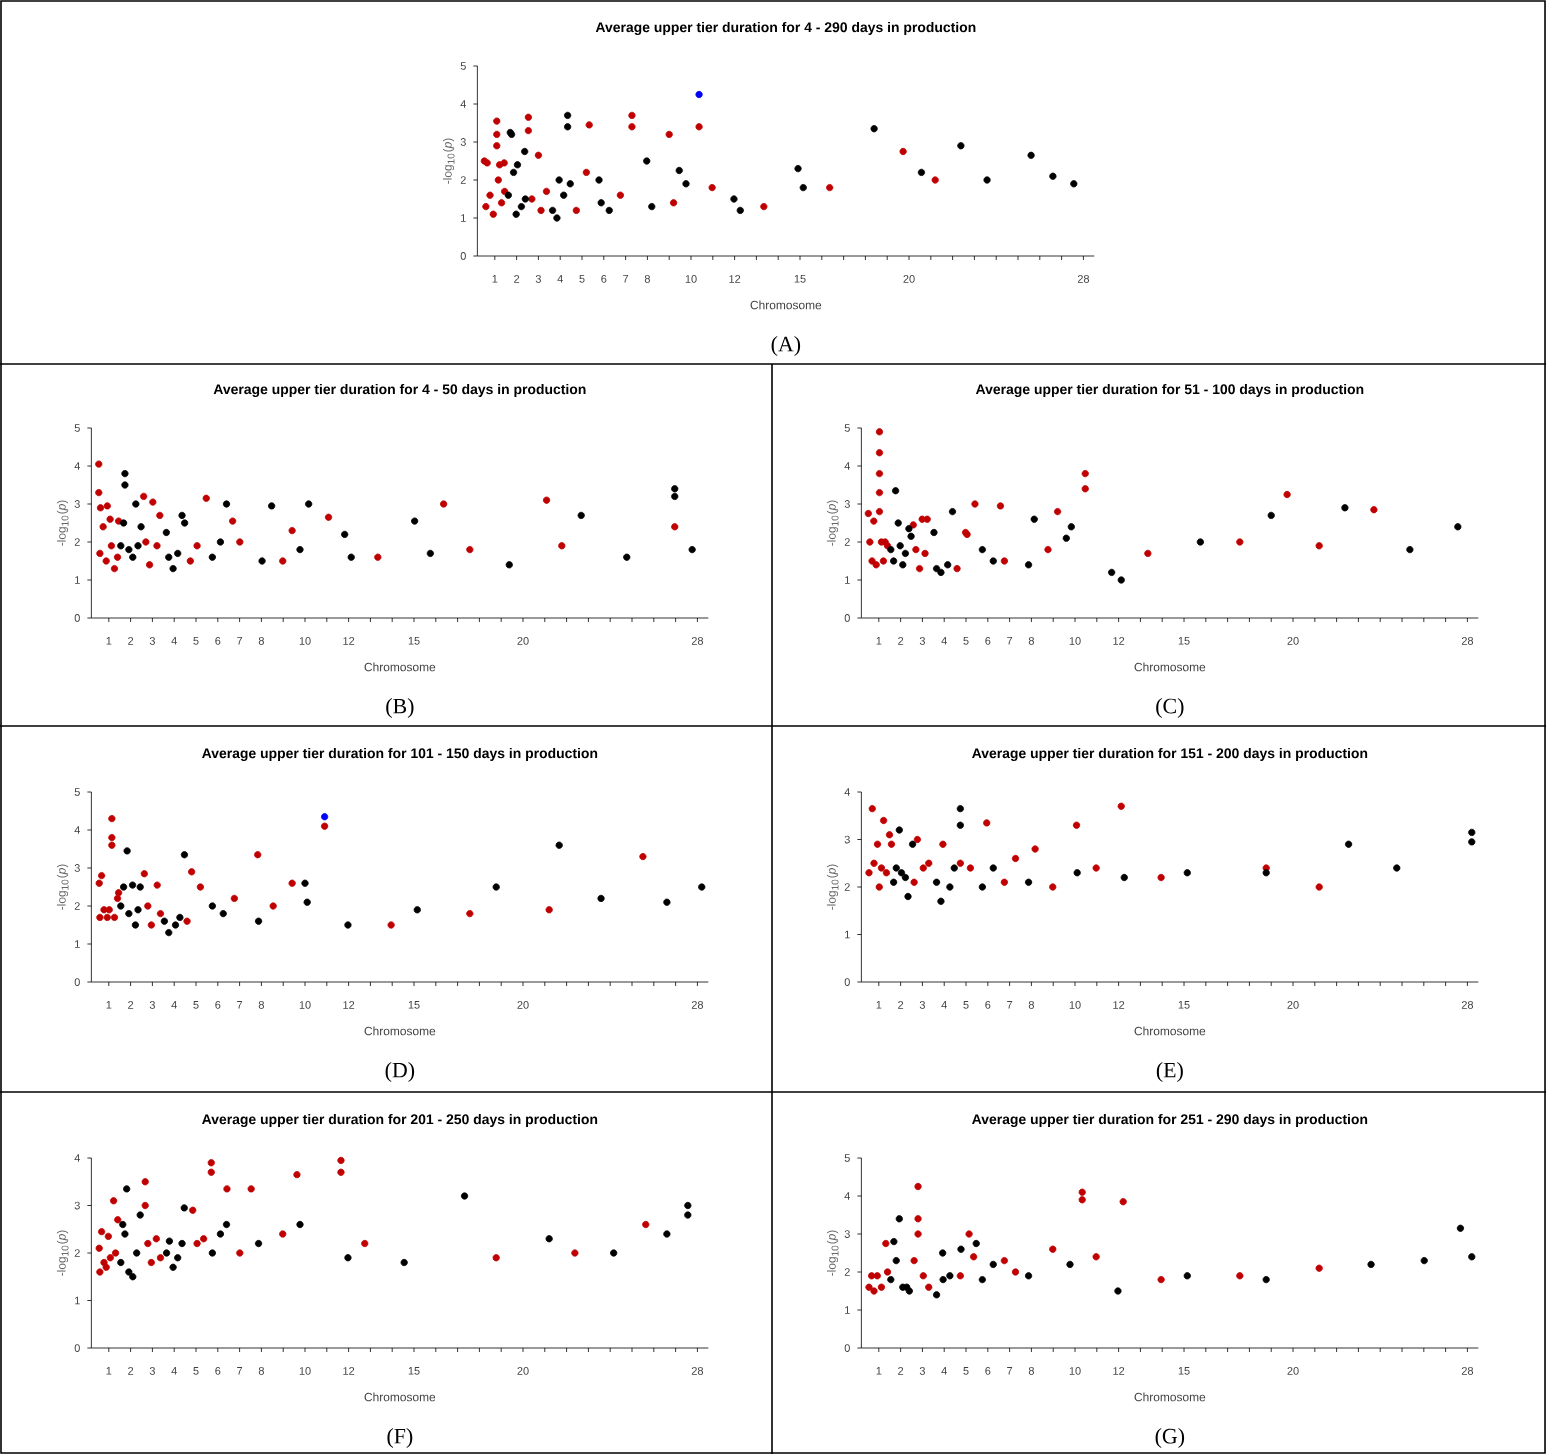 The height and width of the screenshot is (1454, 1546). Describe the element at coordinates (400, 708) in the screenshot. I see `text: (B)` at that location.